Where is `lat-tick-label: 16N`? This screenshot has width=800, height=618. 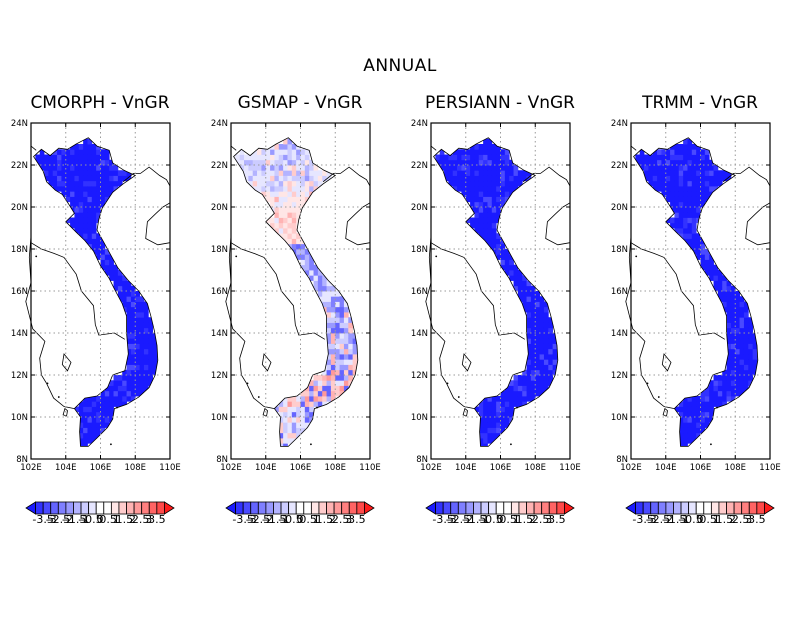
lat-tick-label: 16N is located at coordinates (619, 292).